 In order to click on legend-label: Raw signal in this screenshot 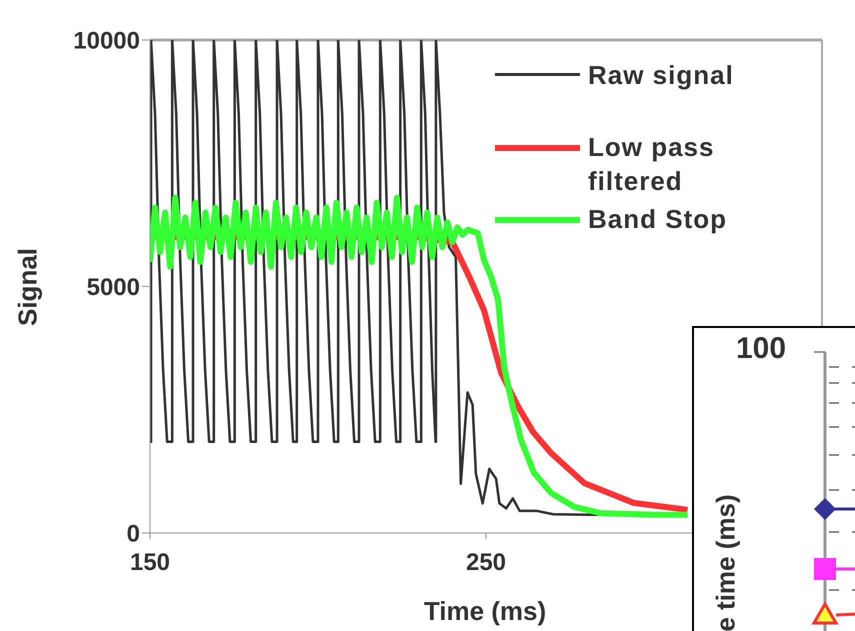, I will do `click(661, 75)`.